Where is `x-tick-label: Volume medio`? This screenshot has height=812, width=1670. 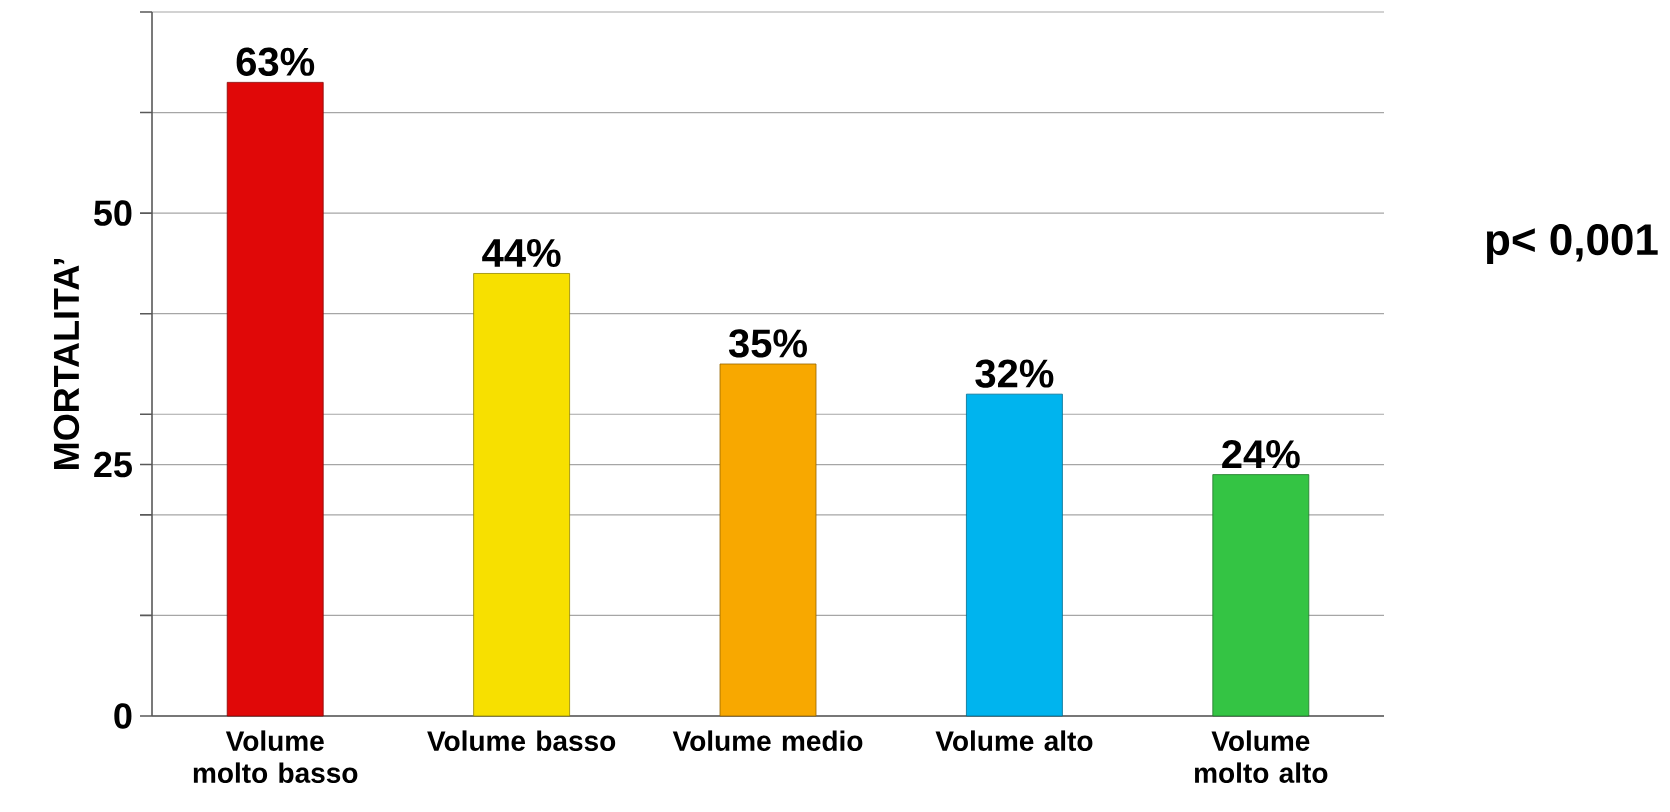
x-tick-label: Volume medio is located at coordinates (767, 740).